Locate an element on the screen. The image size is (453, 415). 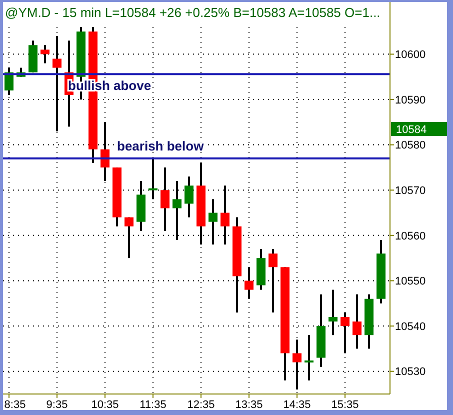
y-tick-label: 10600 is located at coordinates (410, 55).